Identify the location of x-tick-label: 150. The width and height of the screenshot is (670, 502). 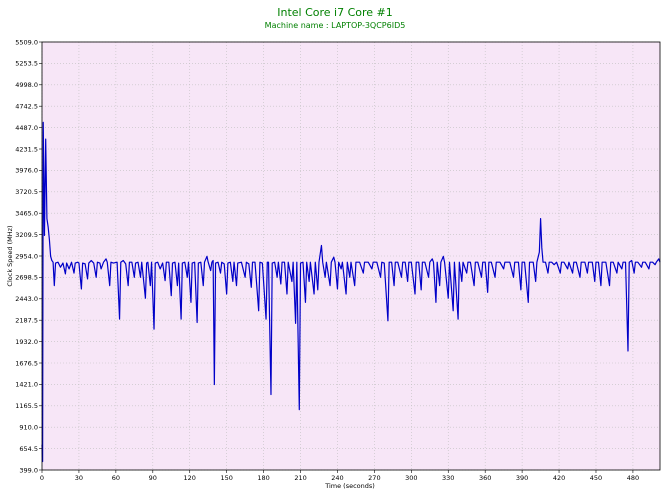
(226, 478).